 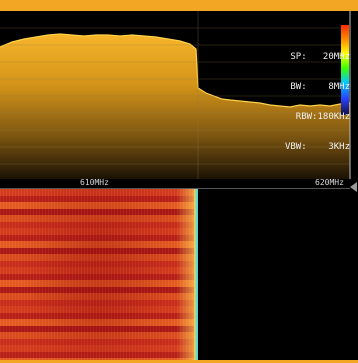 I want to click on top-accent-strip, so click(x=179, y=5).